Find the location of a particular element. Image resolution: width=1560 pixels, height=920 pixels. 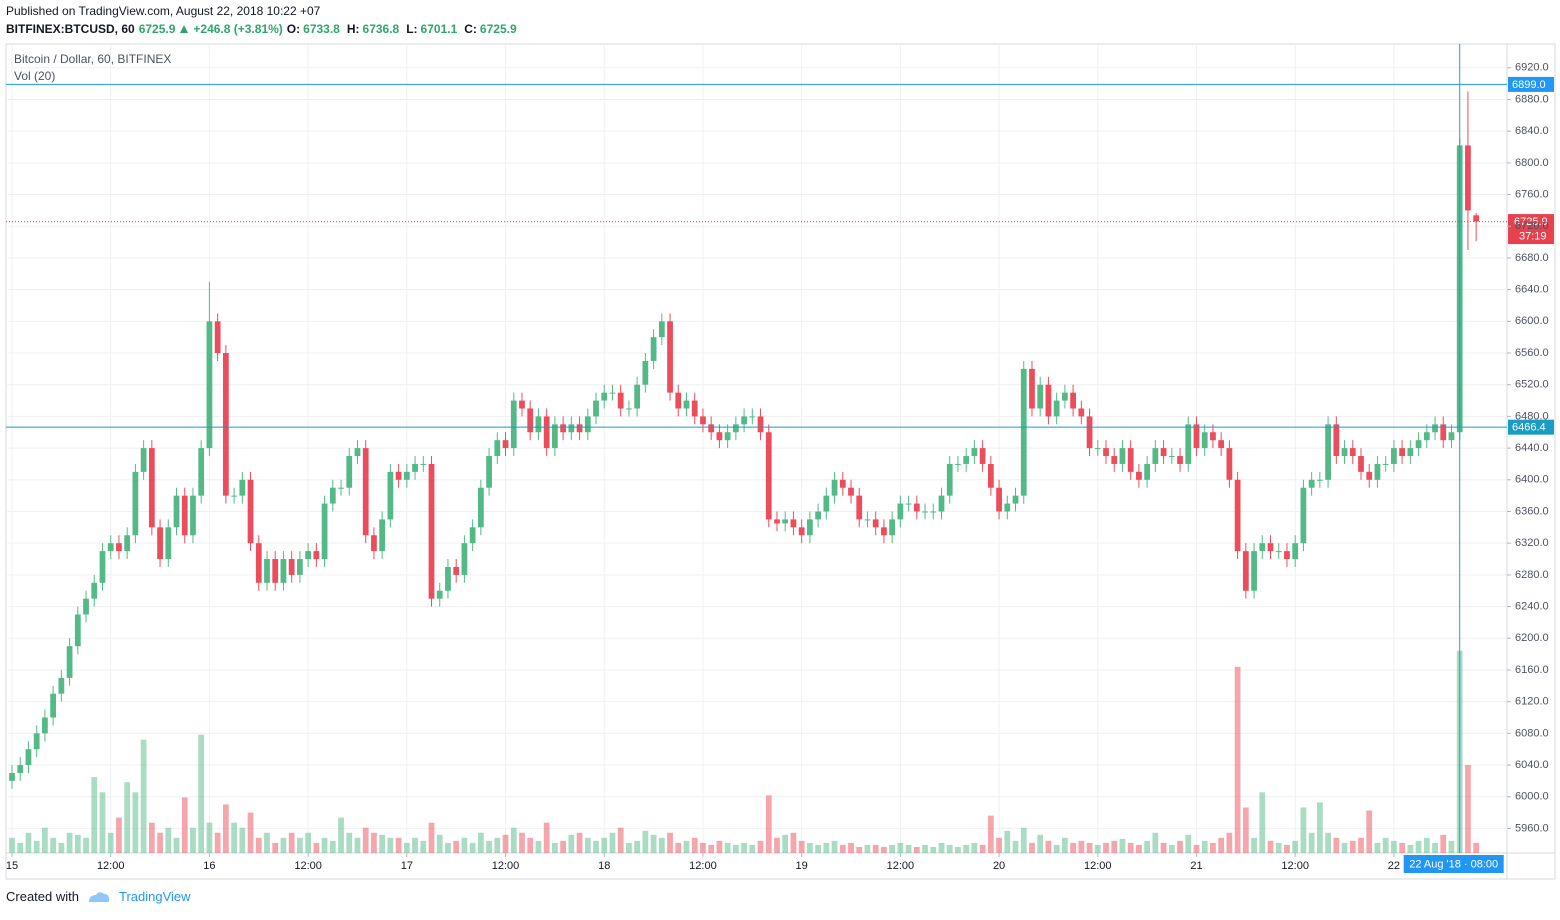

price-line-tag is located at coordinates (1531, 84).